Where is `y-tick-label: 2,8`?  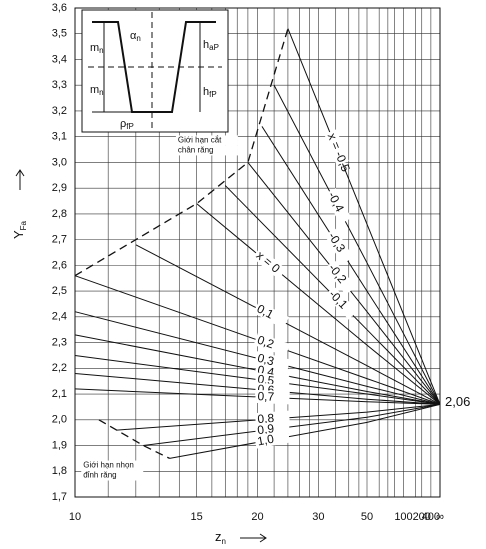 y-tick-label: 2,8 is located at coordinates (59, 214).